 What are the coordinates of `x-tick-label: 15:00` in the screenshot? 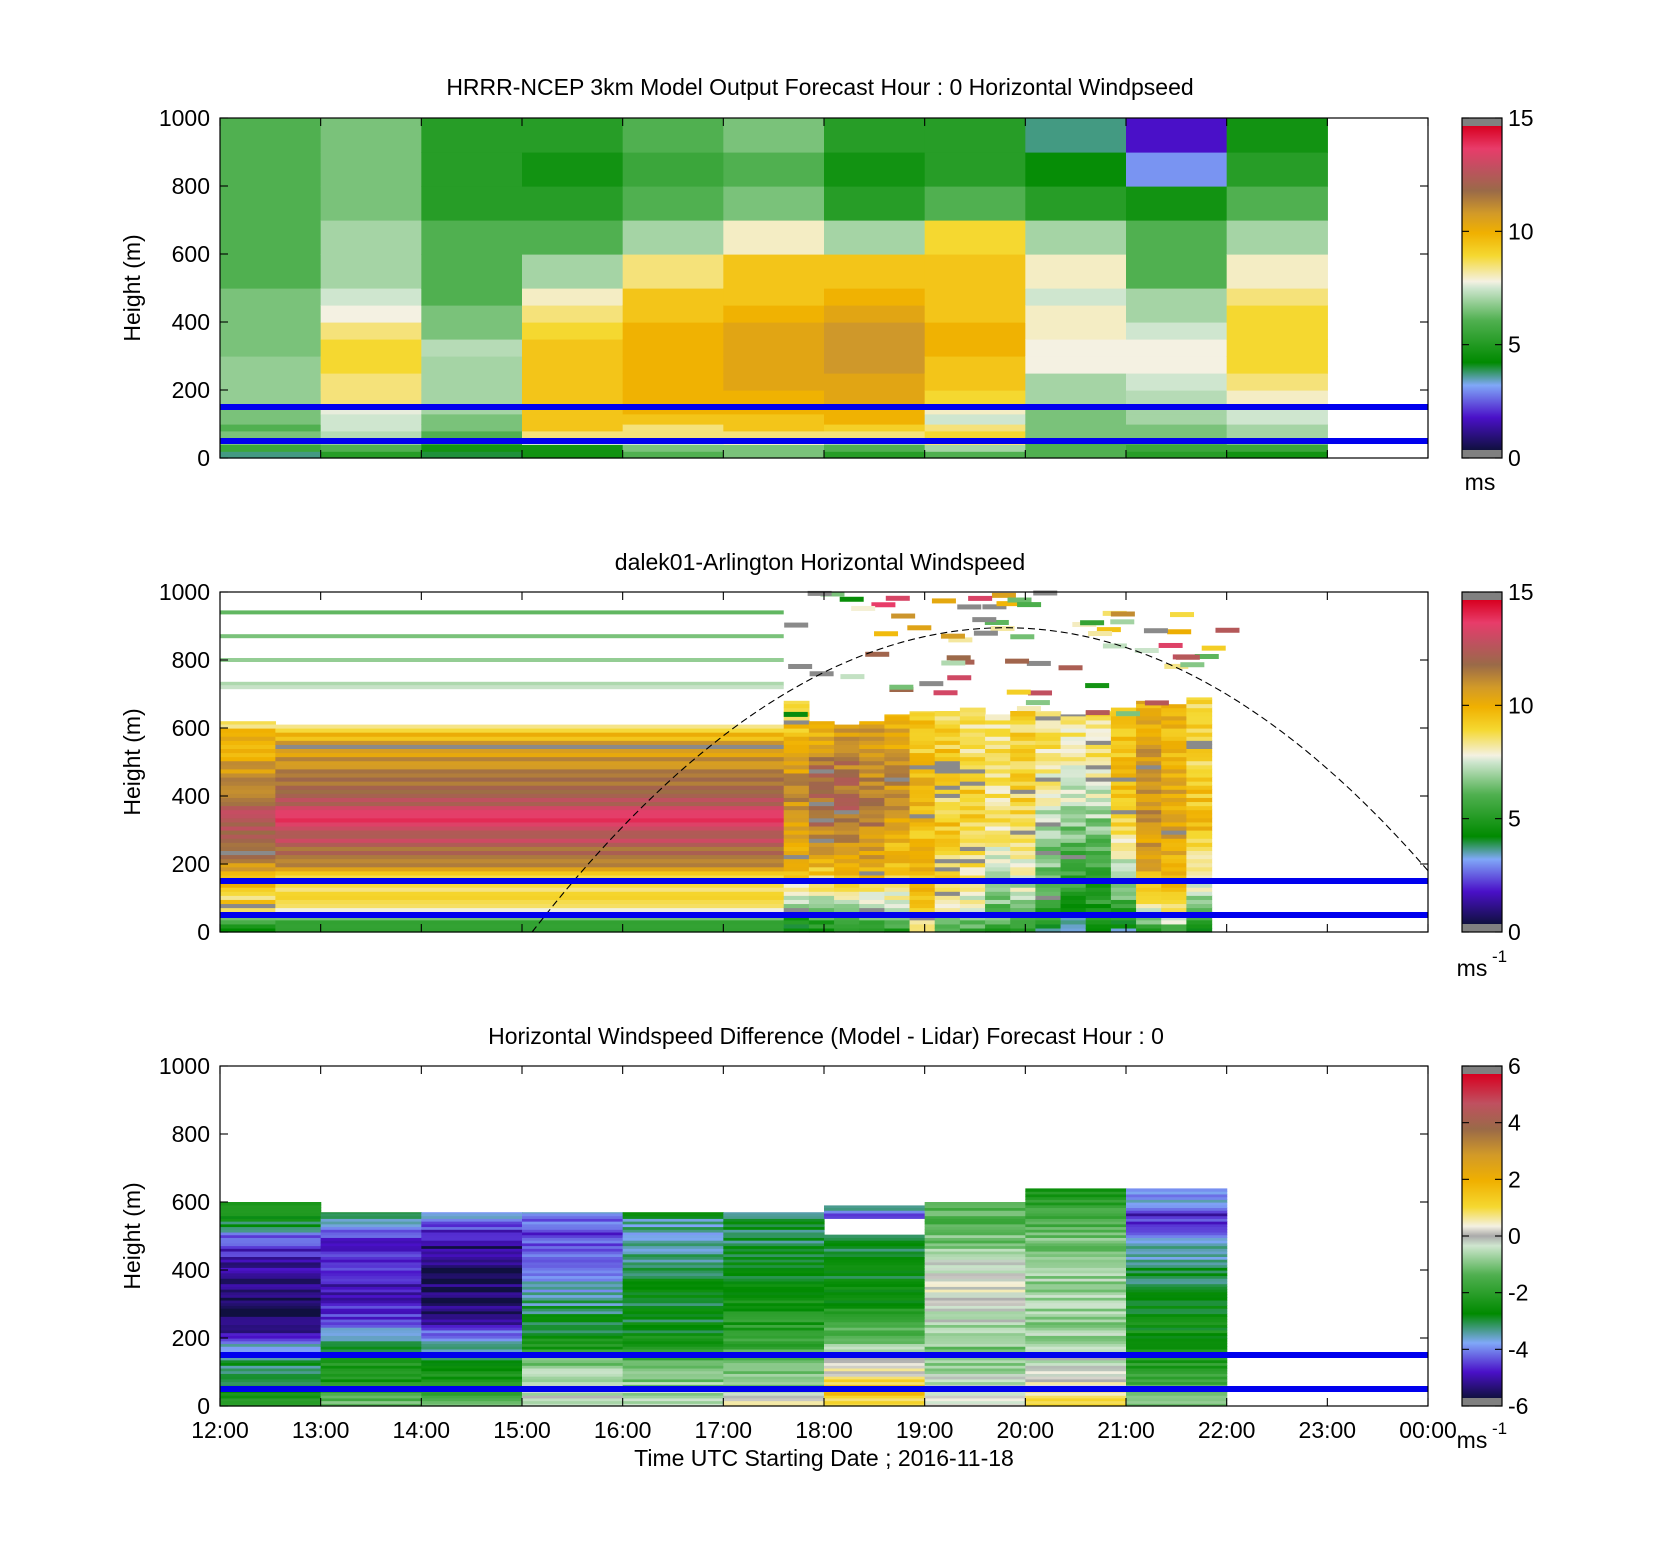 It's located at (522, 1430).